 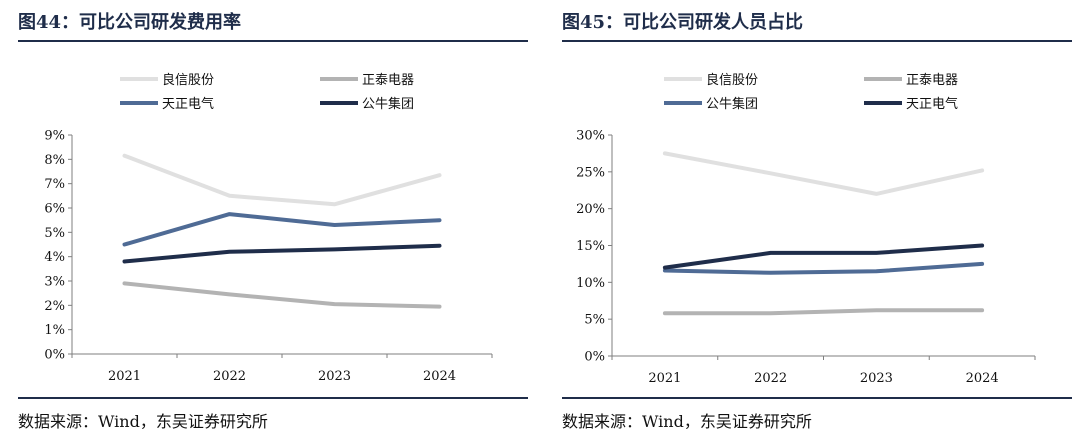 What do you see at coordinates (130, 22) in the screenshot?
I see `chart-title: 图44：可比公司研发费用率` at bounding box center [130, 22].